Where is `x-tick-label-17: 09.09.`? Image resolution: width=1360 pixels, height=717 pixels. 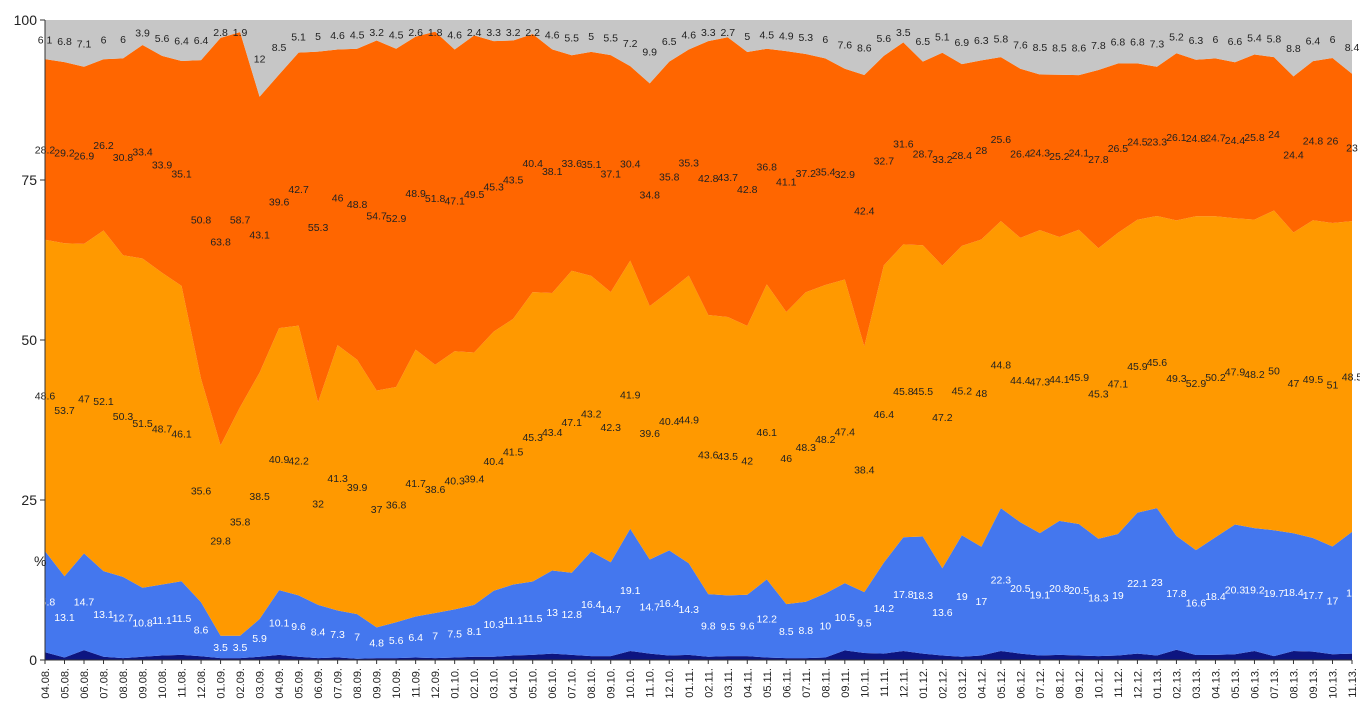 x-tick-label-17: 09.09. is located at coordinates (378, 683).